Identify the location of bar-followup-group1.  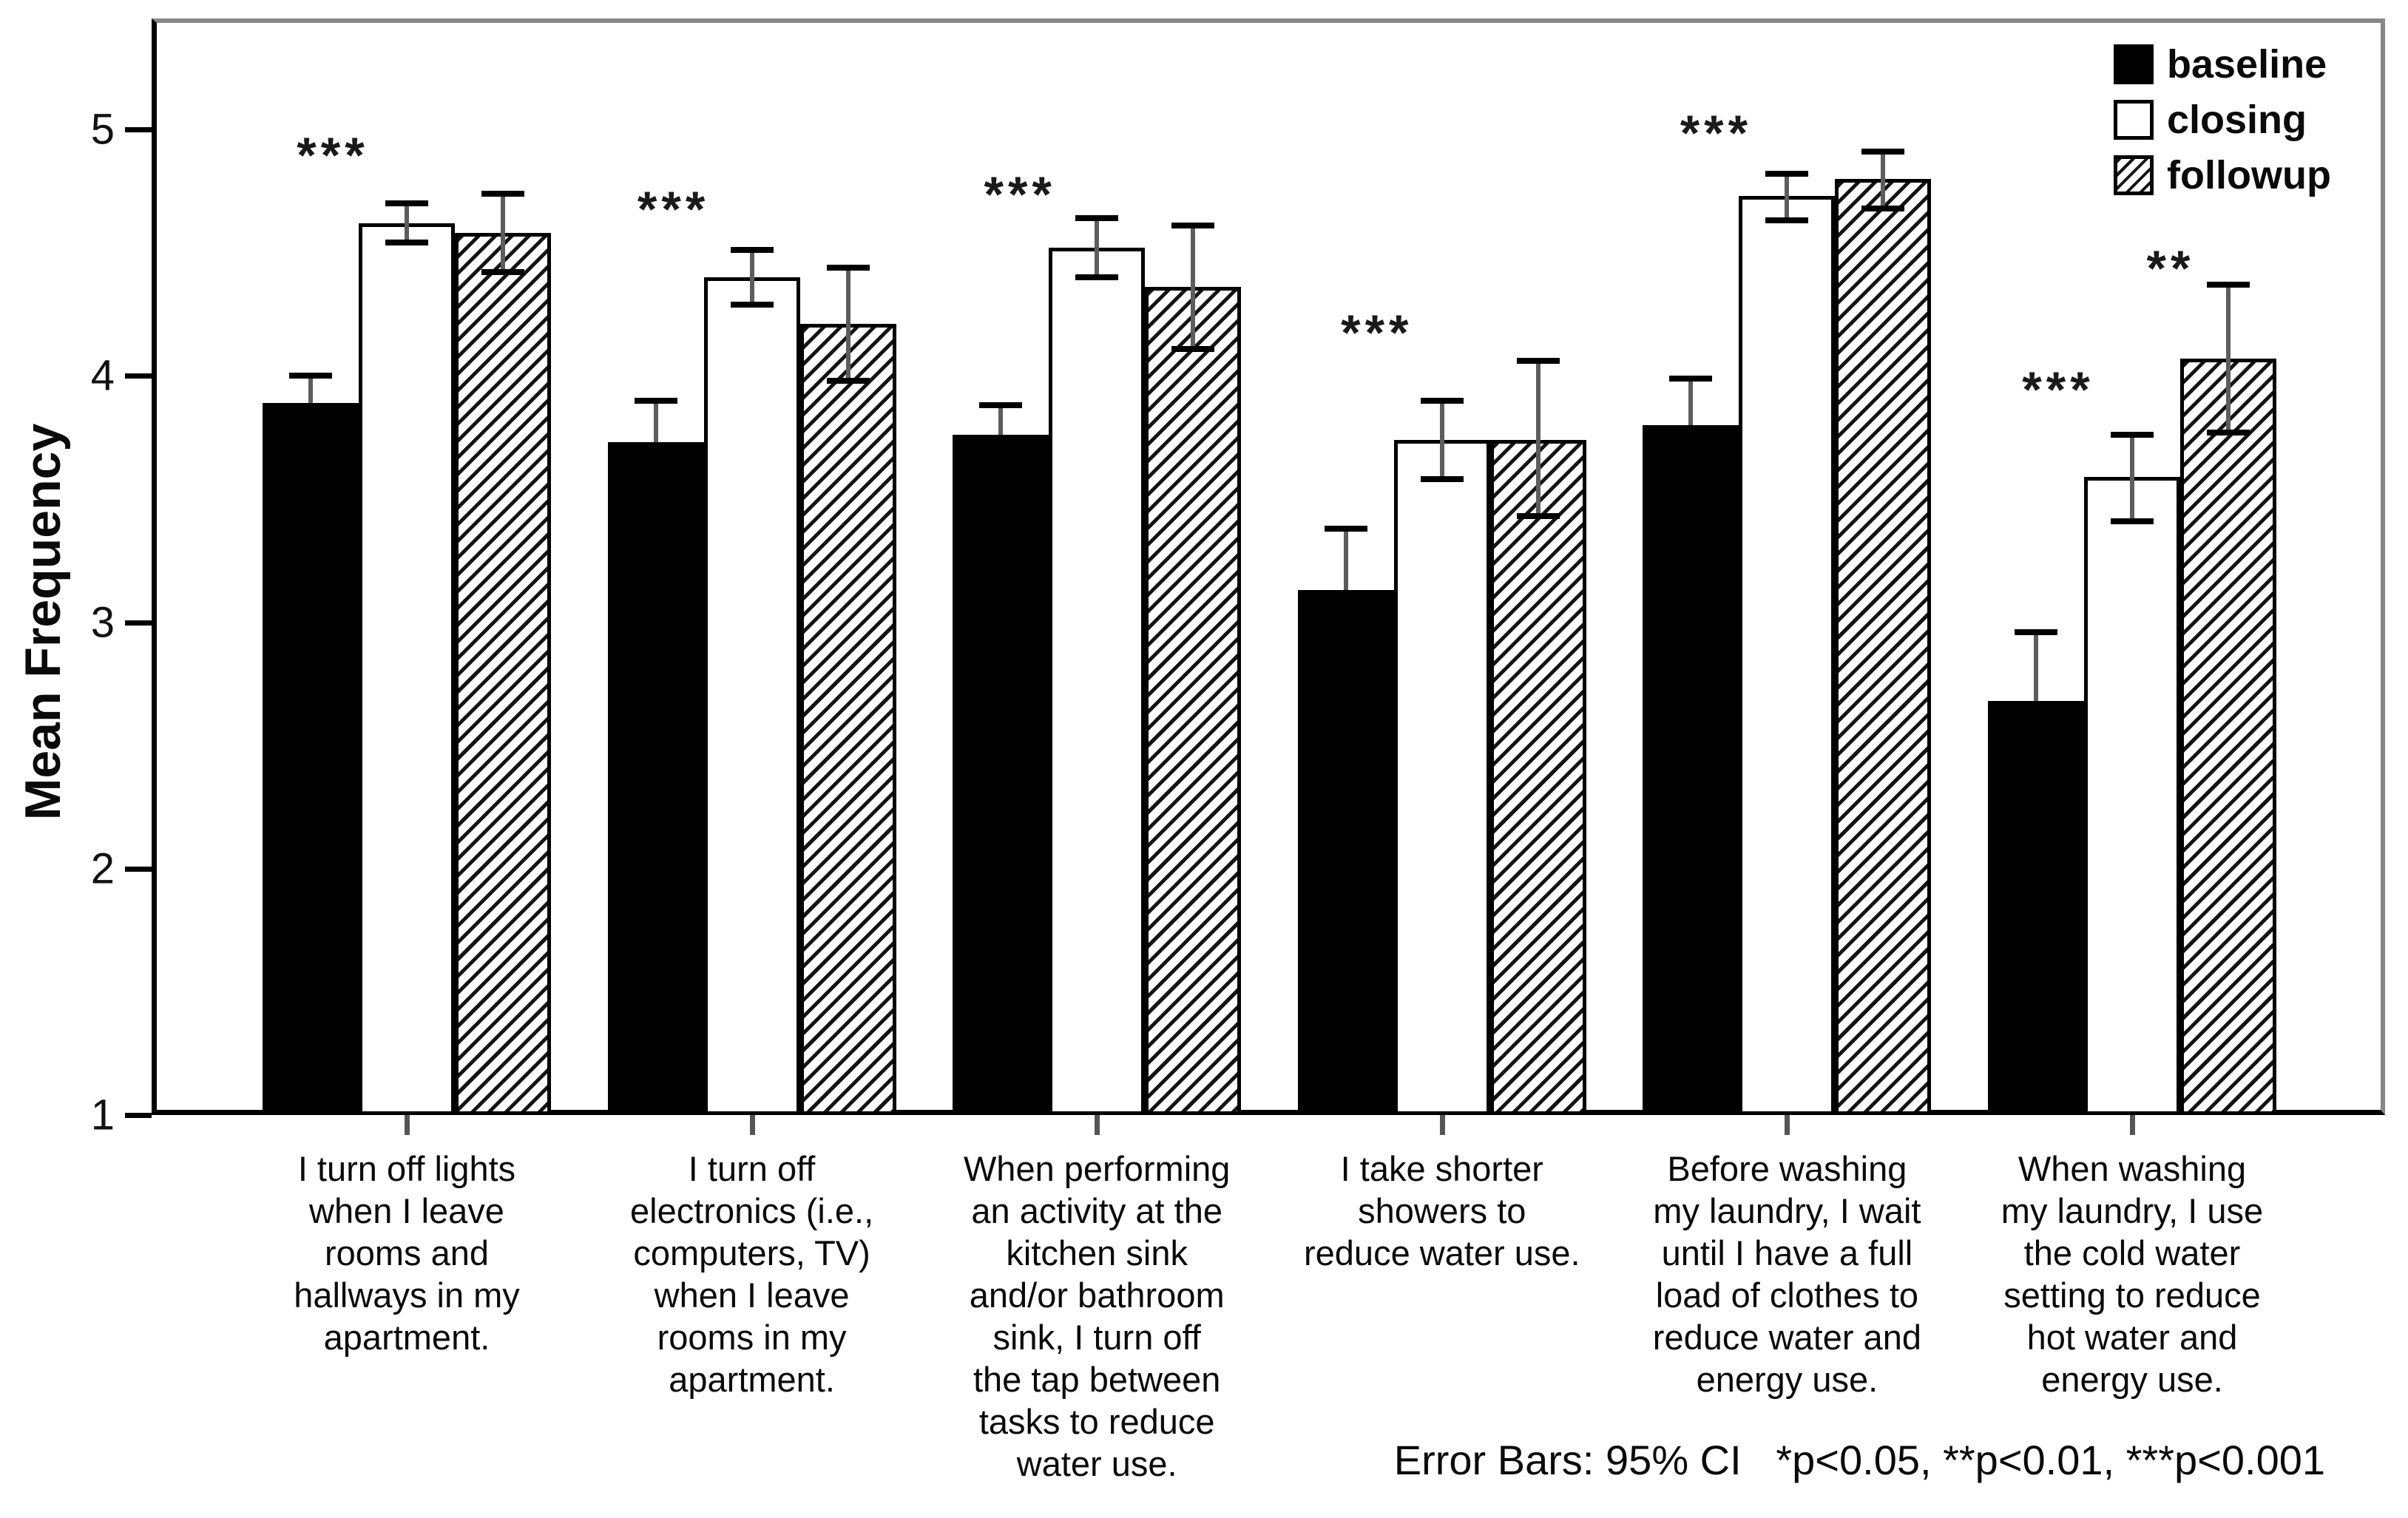
(503, 673).